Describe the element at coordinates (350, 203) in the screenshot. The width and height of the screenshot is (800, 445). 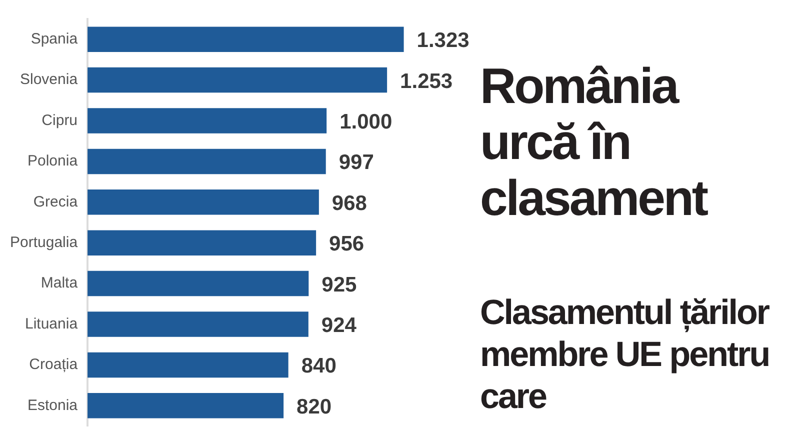
I see `data-label: 968` at that location.